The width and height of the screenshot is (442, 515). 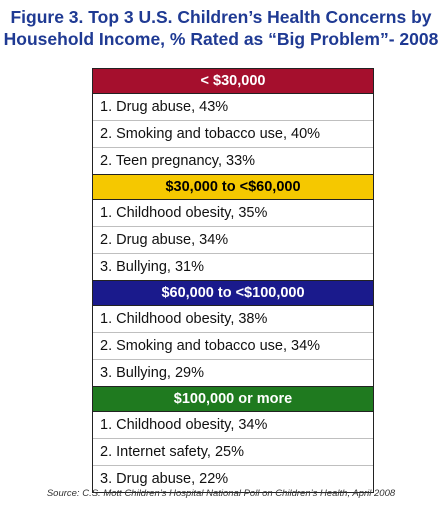 What do you see at coordinates (233, 187) in the screenshot?
I see `group-header: $30,000 to <$60,000` at bounding box center [233, 187].